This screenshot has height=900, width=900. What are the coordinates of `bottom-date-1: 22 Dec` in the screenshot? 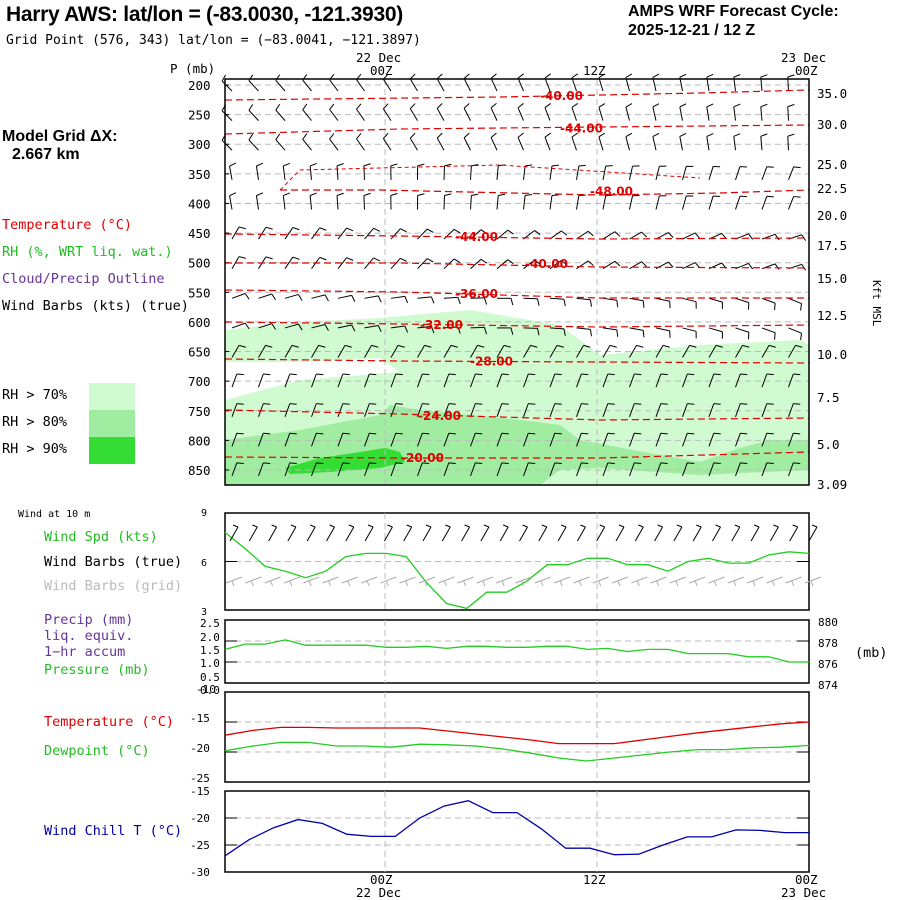 It's located at (379, 892).